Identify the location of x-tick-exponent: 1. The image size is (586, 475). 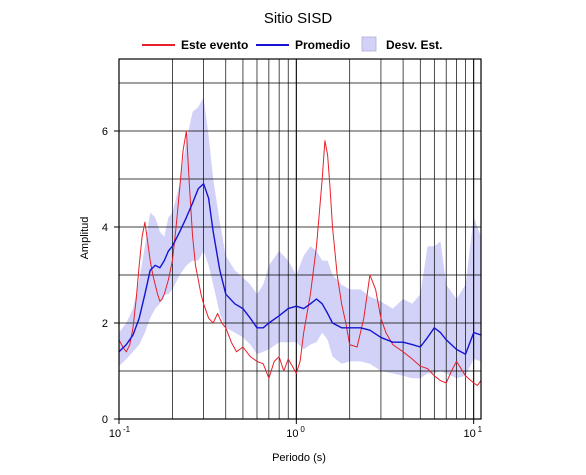
(480, 429).